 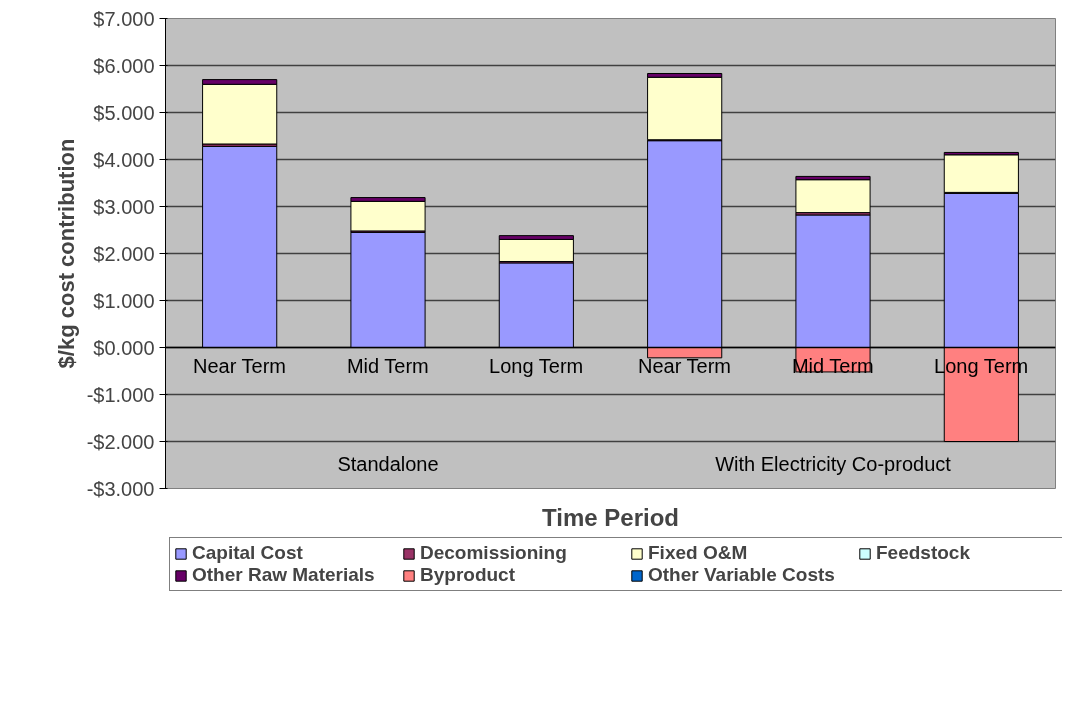 What do you see at coordinates (124, 112) in the screenshot?
I see `y-tick-label: $5.000` at bounding box center [124, 112].